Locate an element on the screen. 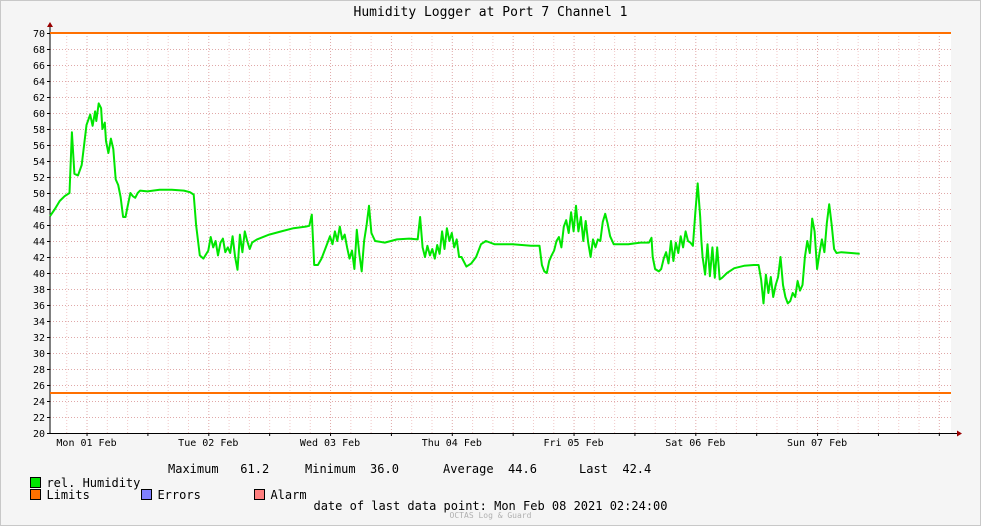  y-tick-label: 54 is located at coordinates (39, 162).